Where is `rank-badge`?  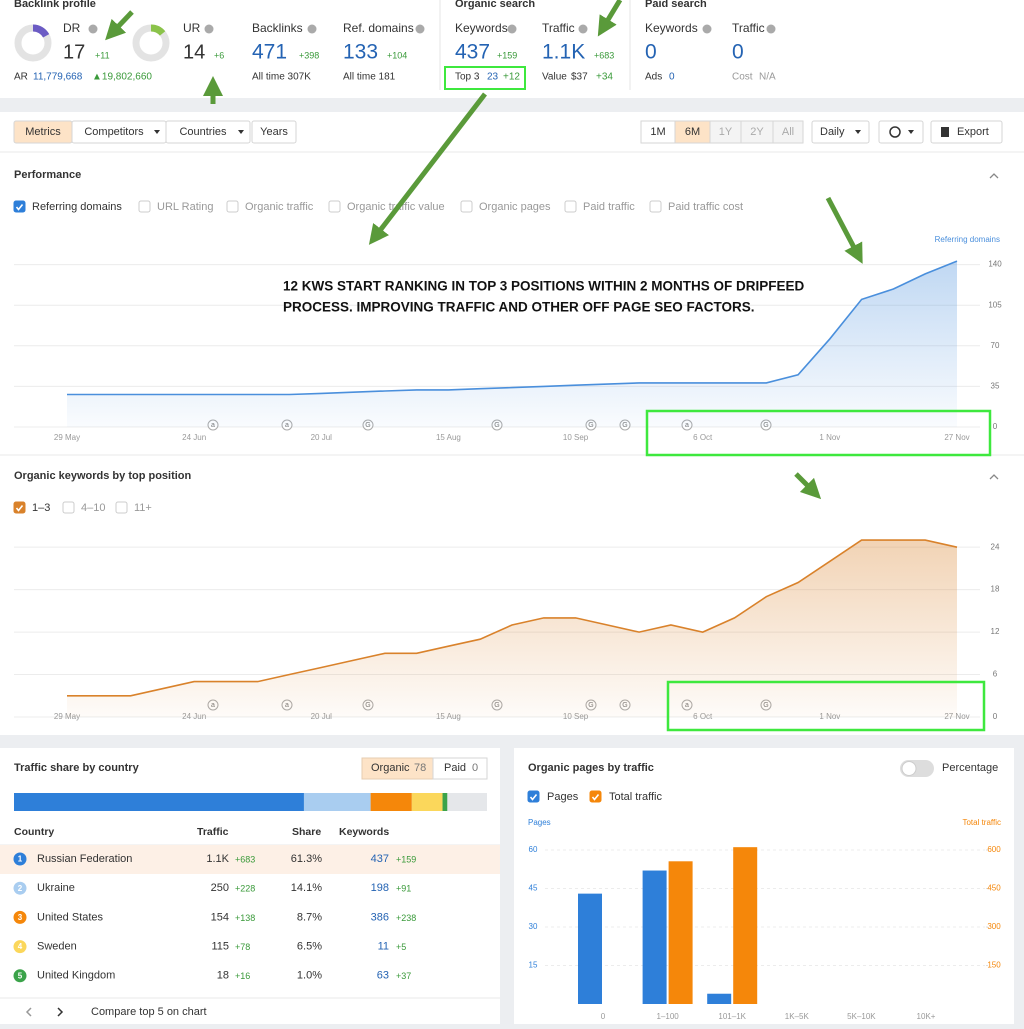 rank-badge is located at coordinates (20, 859).